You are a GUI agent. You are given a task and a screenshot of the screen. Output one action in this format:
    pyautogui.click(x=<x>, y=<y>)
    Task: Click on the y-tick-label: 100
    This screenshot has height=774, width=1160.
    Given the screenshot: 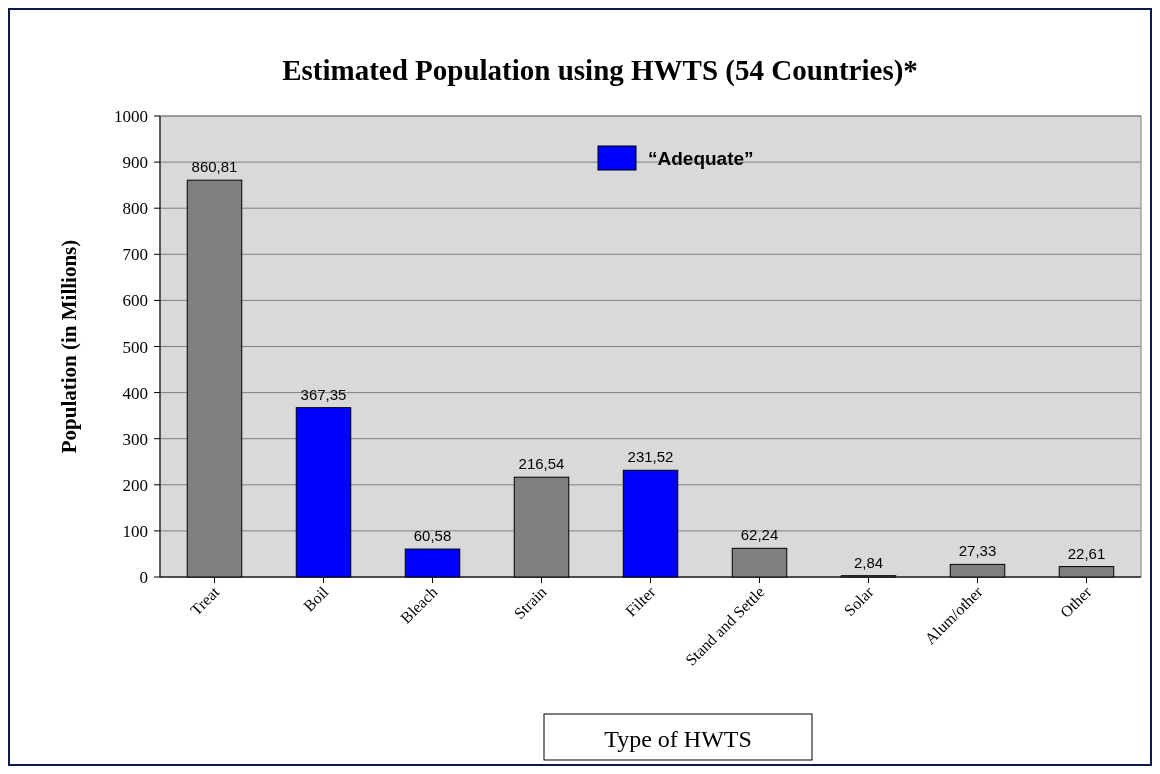 What is the action you would take?
    pyautogui.click(x=135, y=531)
    